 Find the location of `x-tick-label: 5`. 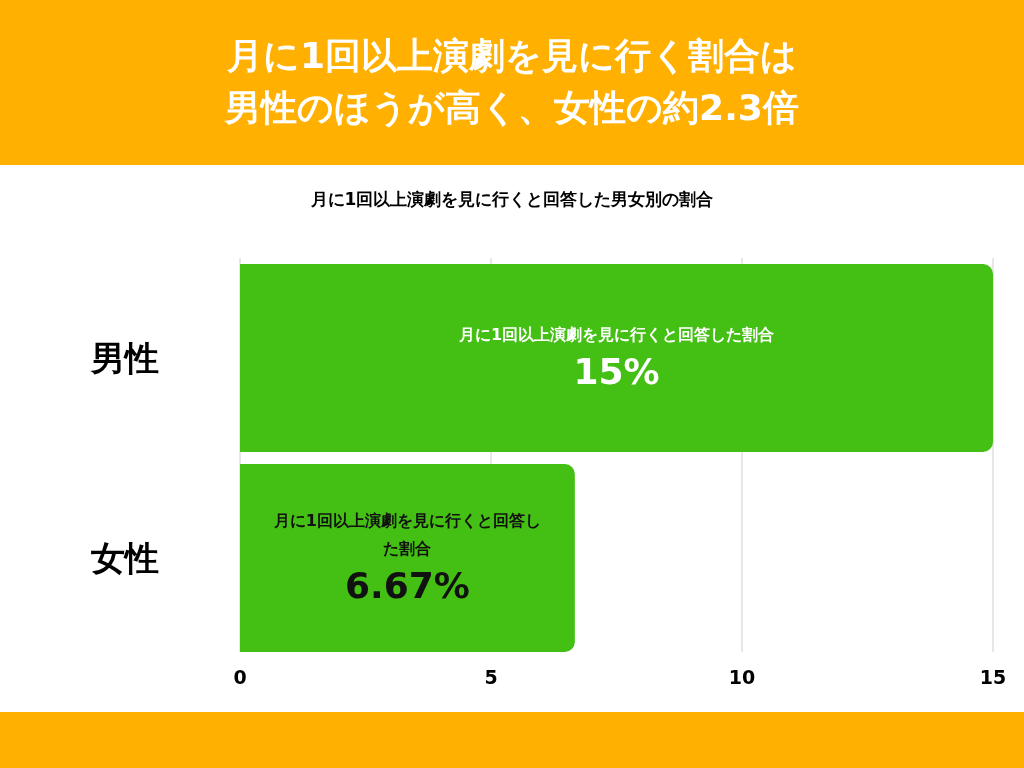

x-tick-label: 5 is located at coordinates (491, 677).